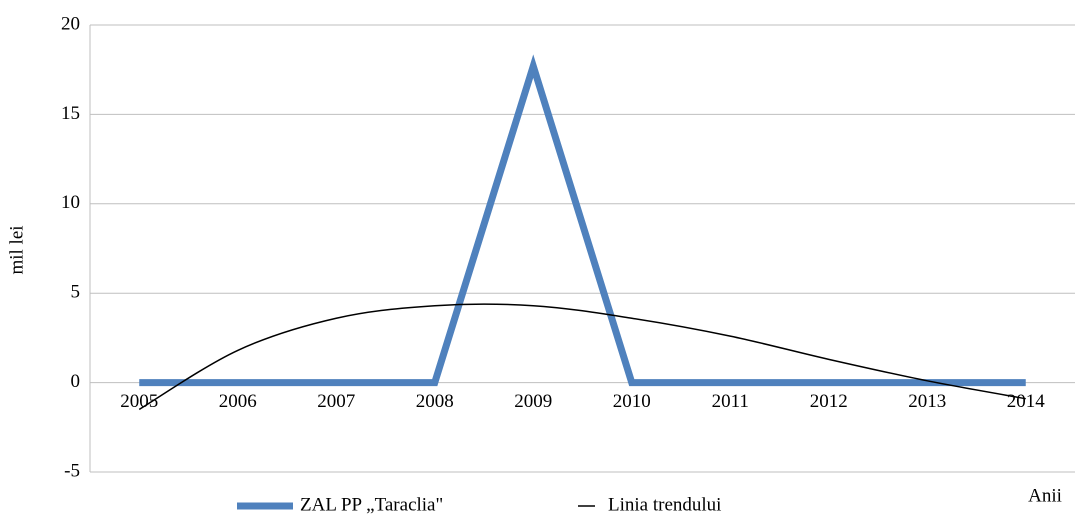 This screenshot has width=1085, height=521. What do you see at coordinates (664, 504) in the screenshot?
I see `legend-label: Linia trendului` at bounding box center [664, 504].